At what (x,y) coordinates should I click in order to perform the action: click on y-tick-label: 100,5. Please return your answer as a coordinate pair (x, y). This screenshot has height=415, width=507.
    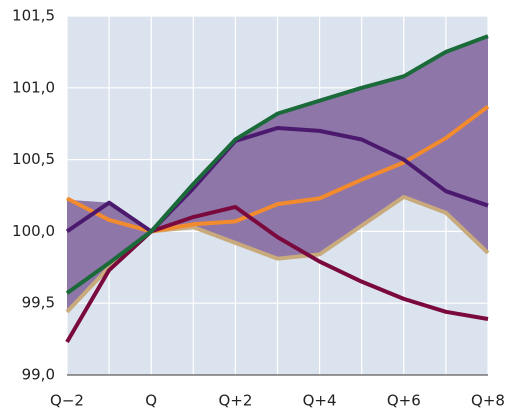
    Looking at the image, I should click on (33, 159).